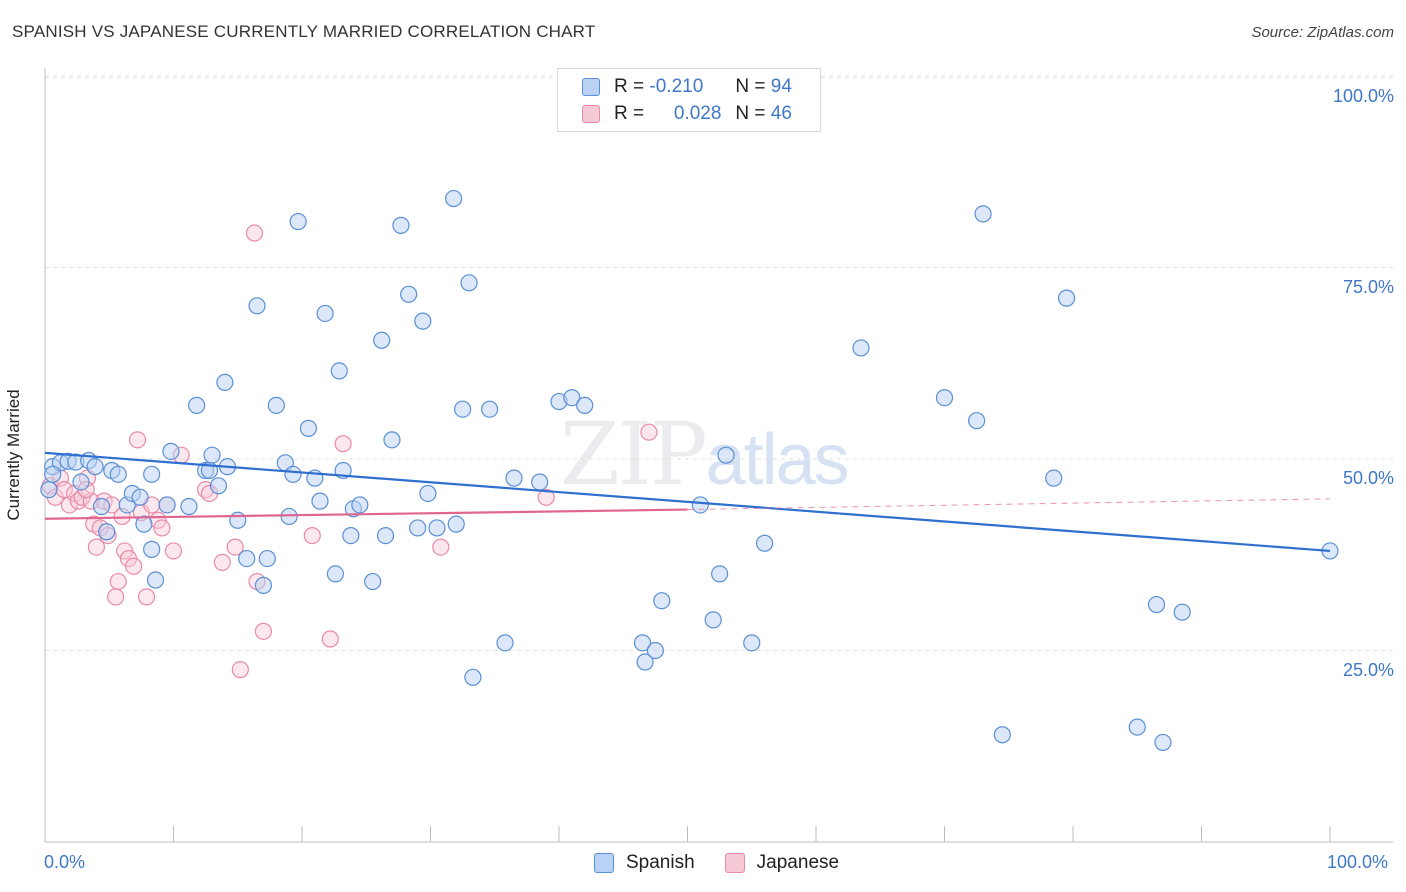 The image size is (1406, 892). I want to click on legend-row-spanish: R = -0.210 N = 94, so click(687, 87).